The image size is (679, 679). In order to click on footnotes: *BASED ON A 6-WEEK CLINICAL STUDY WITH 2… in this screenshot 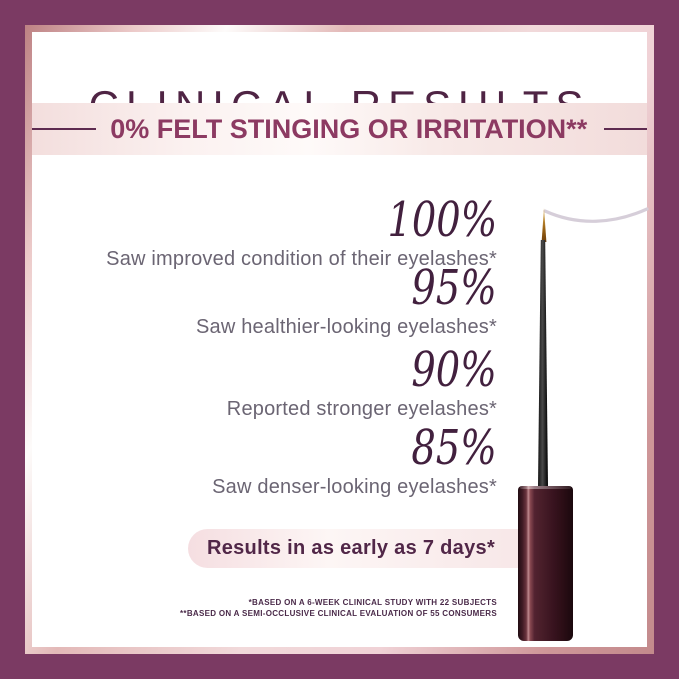, I will do `click(338, 608)`.